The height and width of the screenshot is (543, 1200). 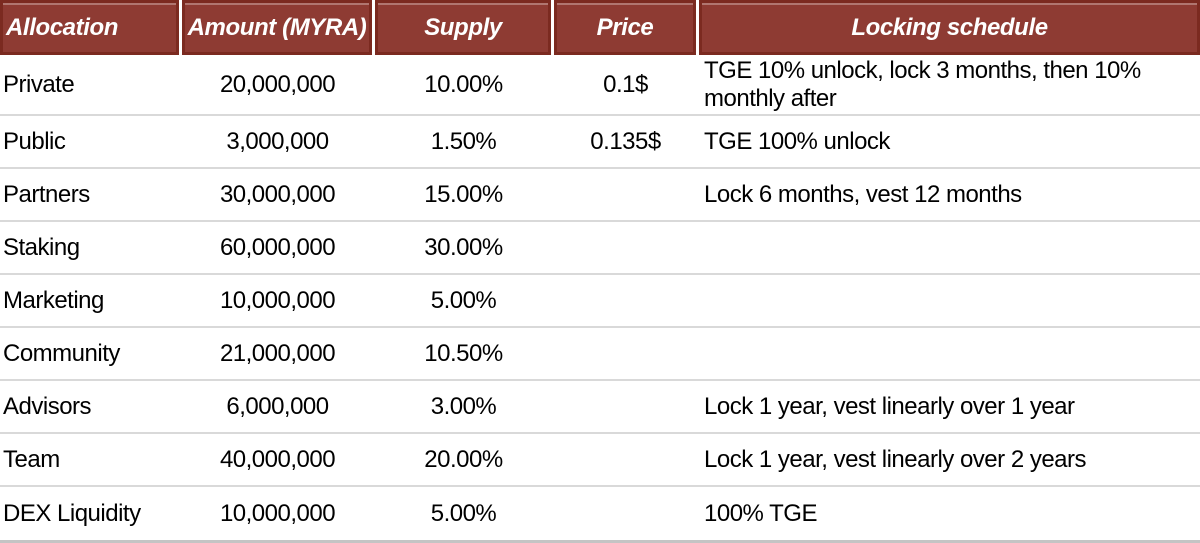 I want to click on cell-locking: Lock 1 year, vest linearly over 1 year, so click(x=889, y=406).